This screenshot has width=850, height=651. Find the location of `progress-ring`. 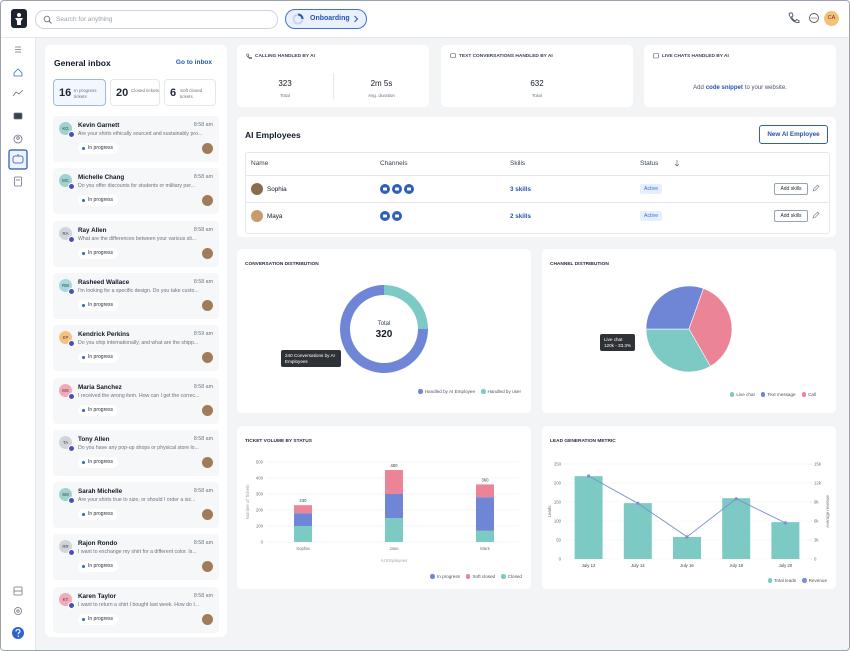

progress-ring is located at coordinates (298, 19).